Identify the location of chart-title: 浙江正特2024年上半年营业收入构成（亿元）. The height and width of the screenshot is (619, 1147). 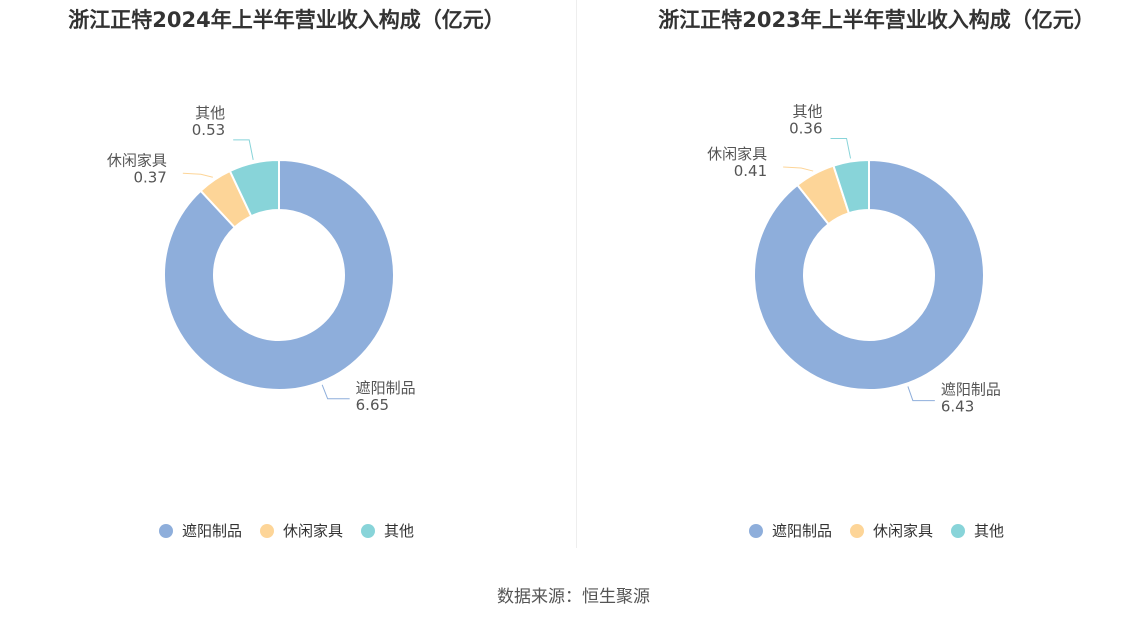
(286, 20).